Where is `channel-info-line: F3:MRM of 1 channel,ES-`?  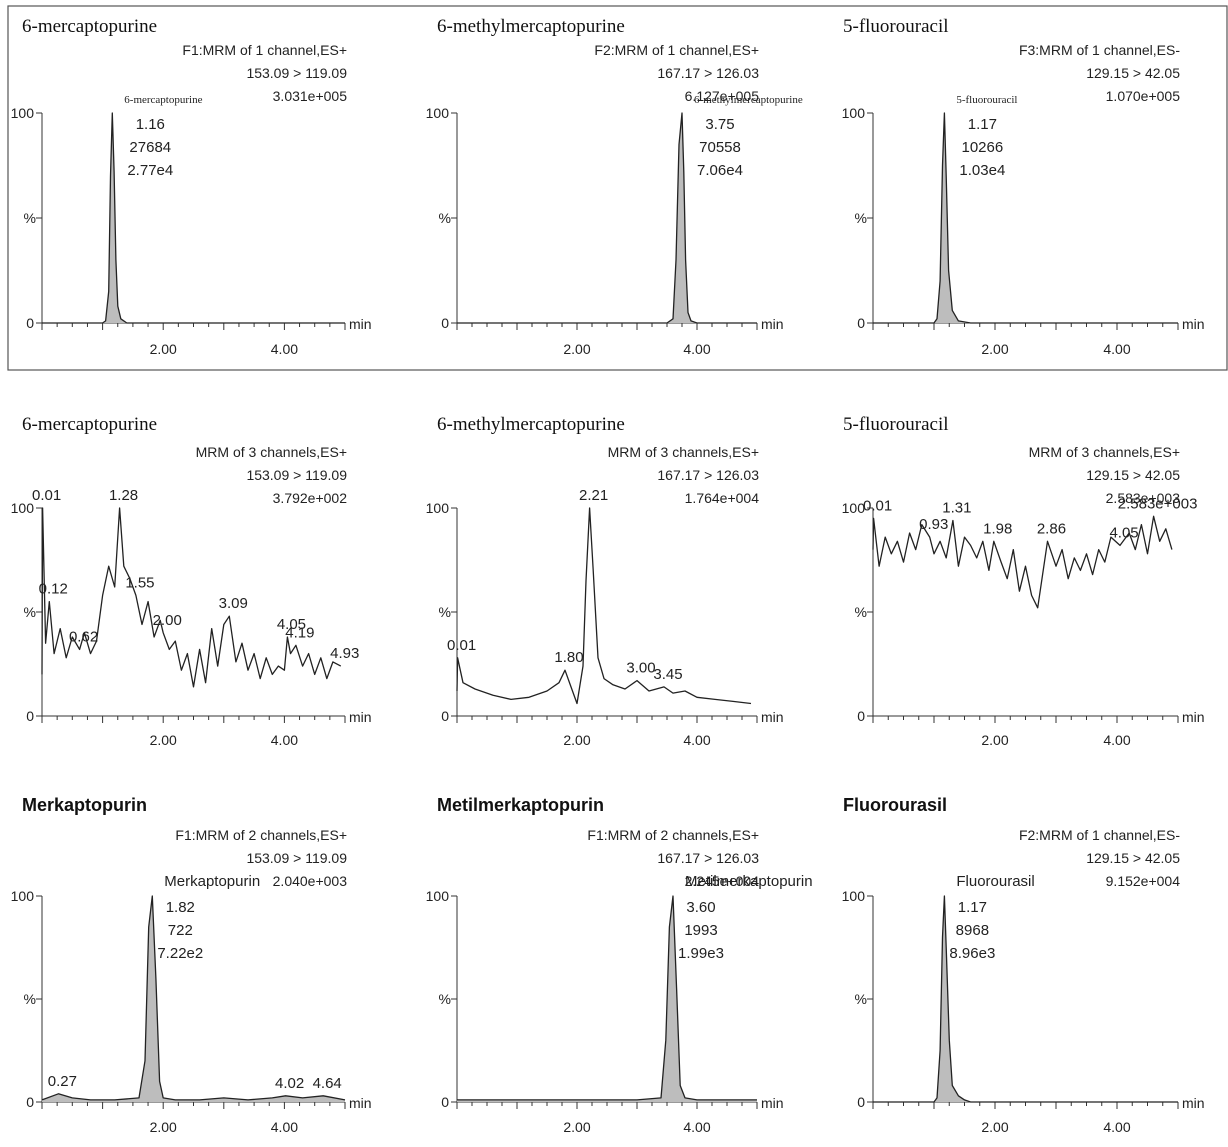 channel-info-line: F3:MRM of 1 channel,ES- is located at coordinates (1099, 50).